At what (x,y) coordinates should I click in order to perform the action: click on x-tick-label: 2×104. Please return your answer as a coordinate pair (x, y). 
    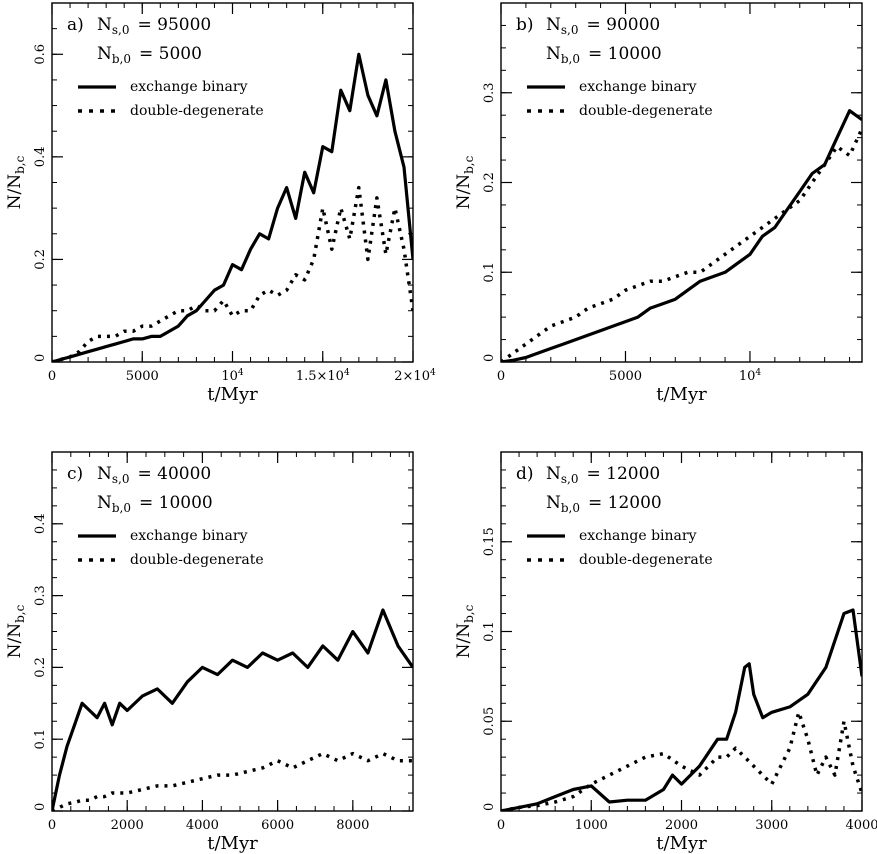
    Looking at the image, I should click on (415, 376).